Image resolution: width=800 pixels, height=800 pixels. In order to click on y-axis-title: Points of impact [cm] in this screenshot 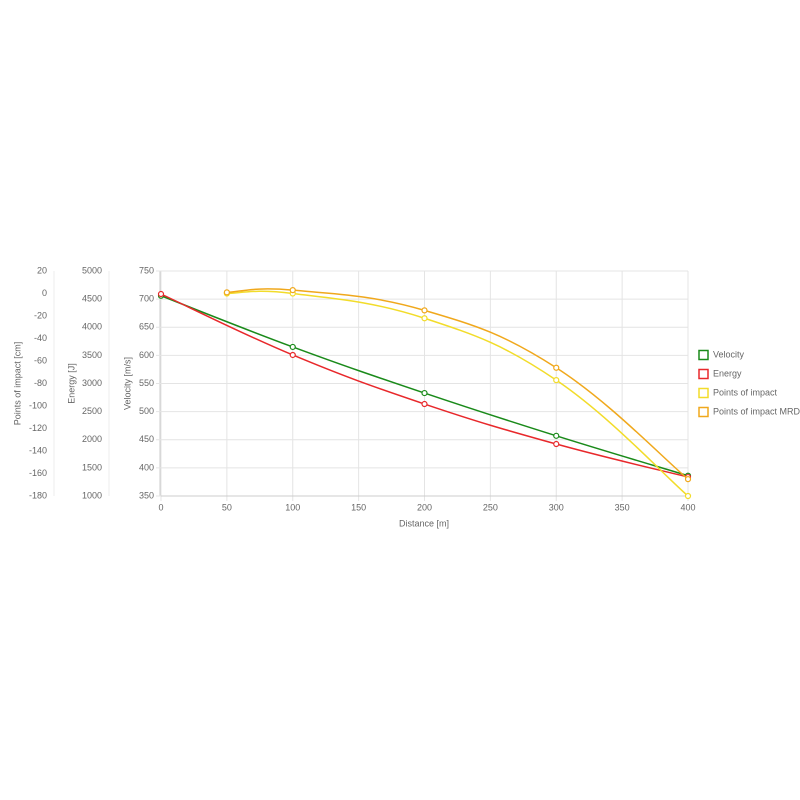, I will do `click(17, 384)`.